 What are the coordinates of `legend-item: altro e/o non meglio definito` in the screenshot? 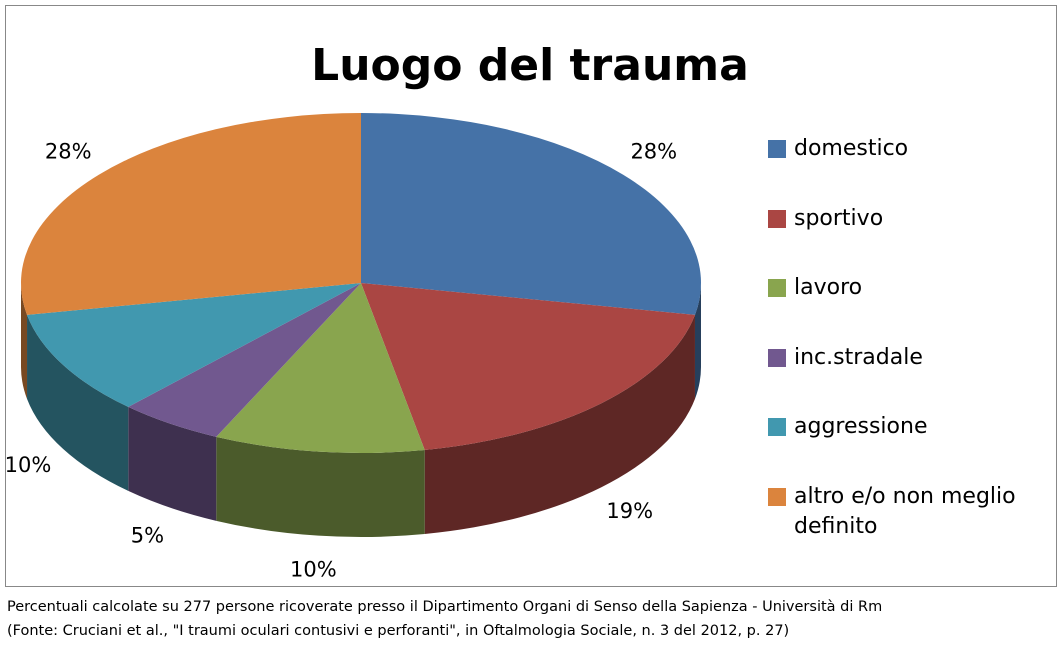 It's located at (903, 512).